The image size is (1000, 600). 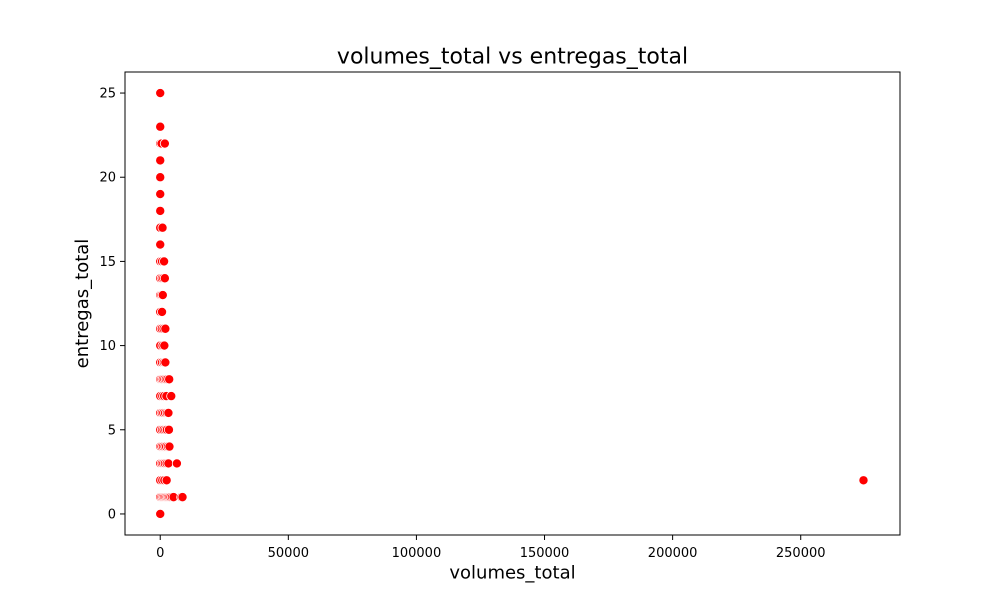 I want to click on y-tick-label: 0, so click(x=112, y=514).